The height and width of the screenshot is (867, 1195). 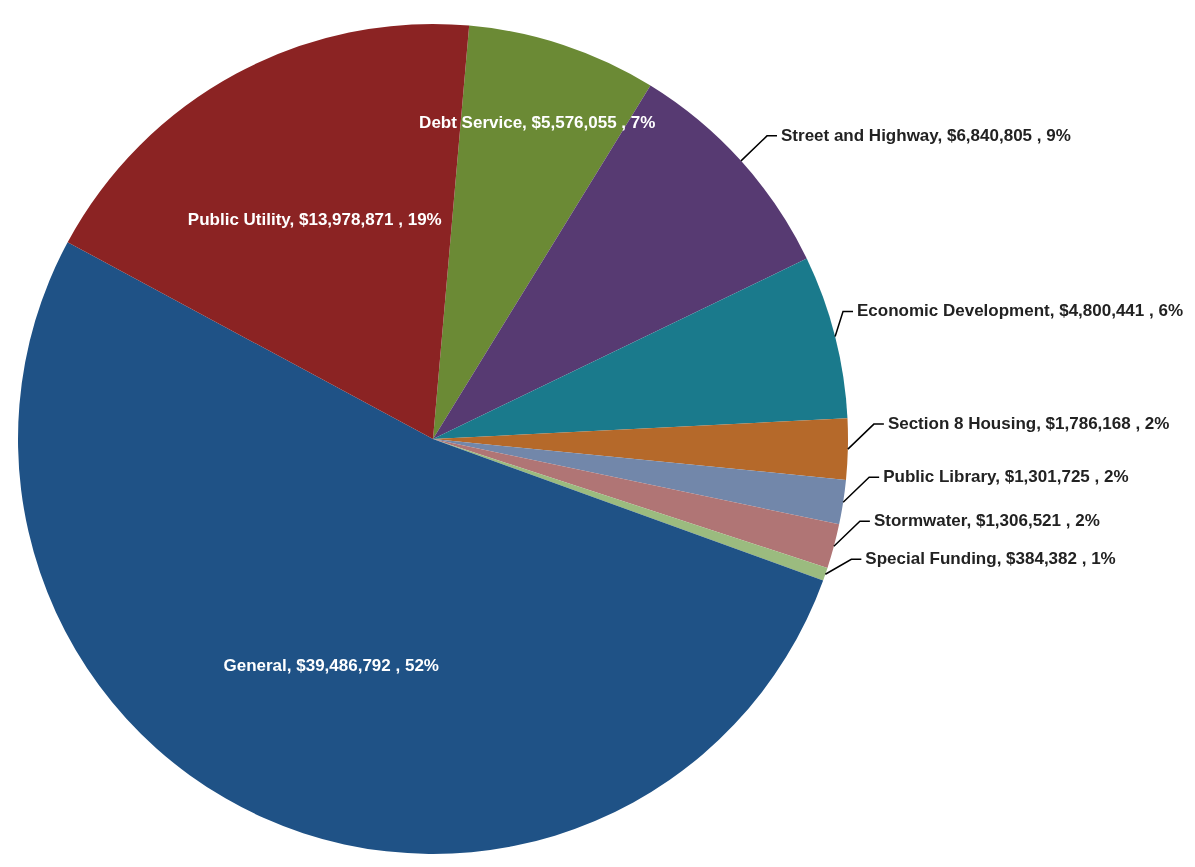 I want to click on slice-label: Stormwater, $1,306,521 , 2%, so click(x=986, y=520).